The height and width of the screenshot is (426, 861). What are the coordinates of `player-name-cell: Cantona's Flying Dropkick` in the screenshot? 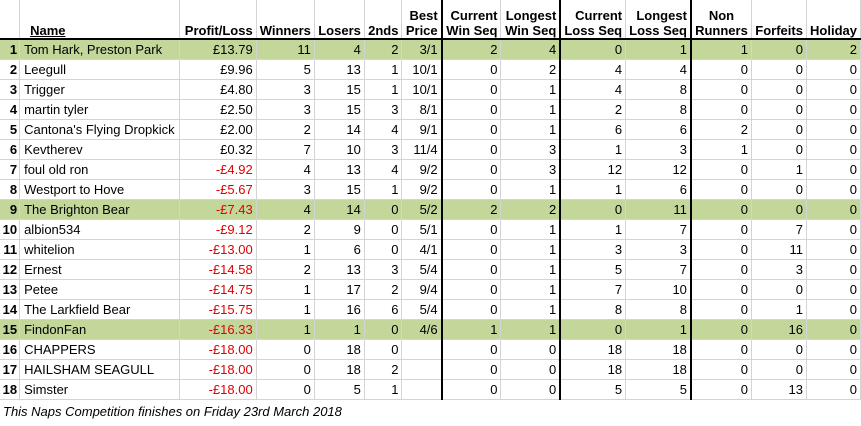 It's located at (99, 129).